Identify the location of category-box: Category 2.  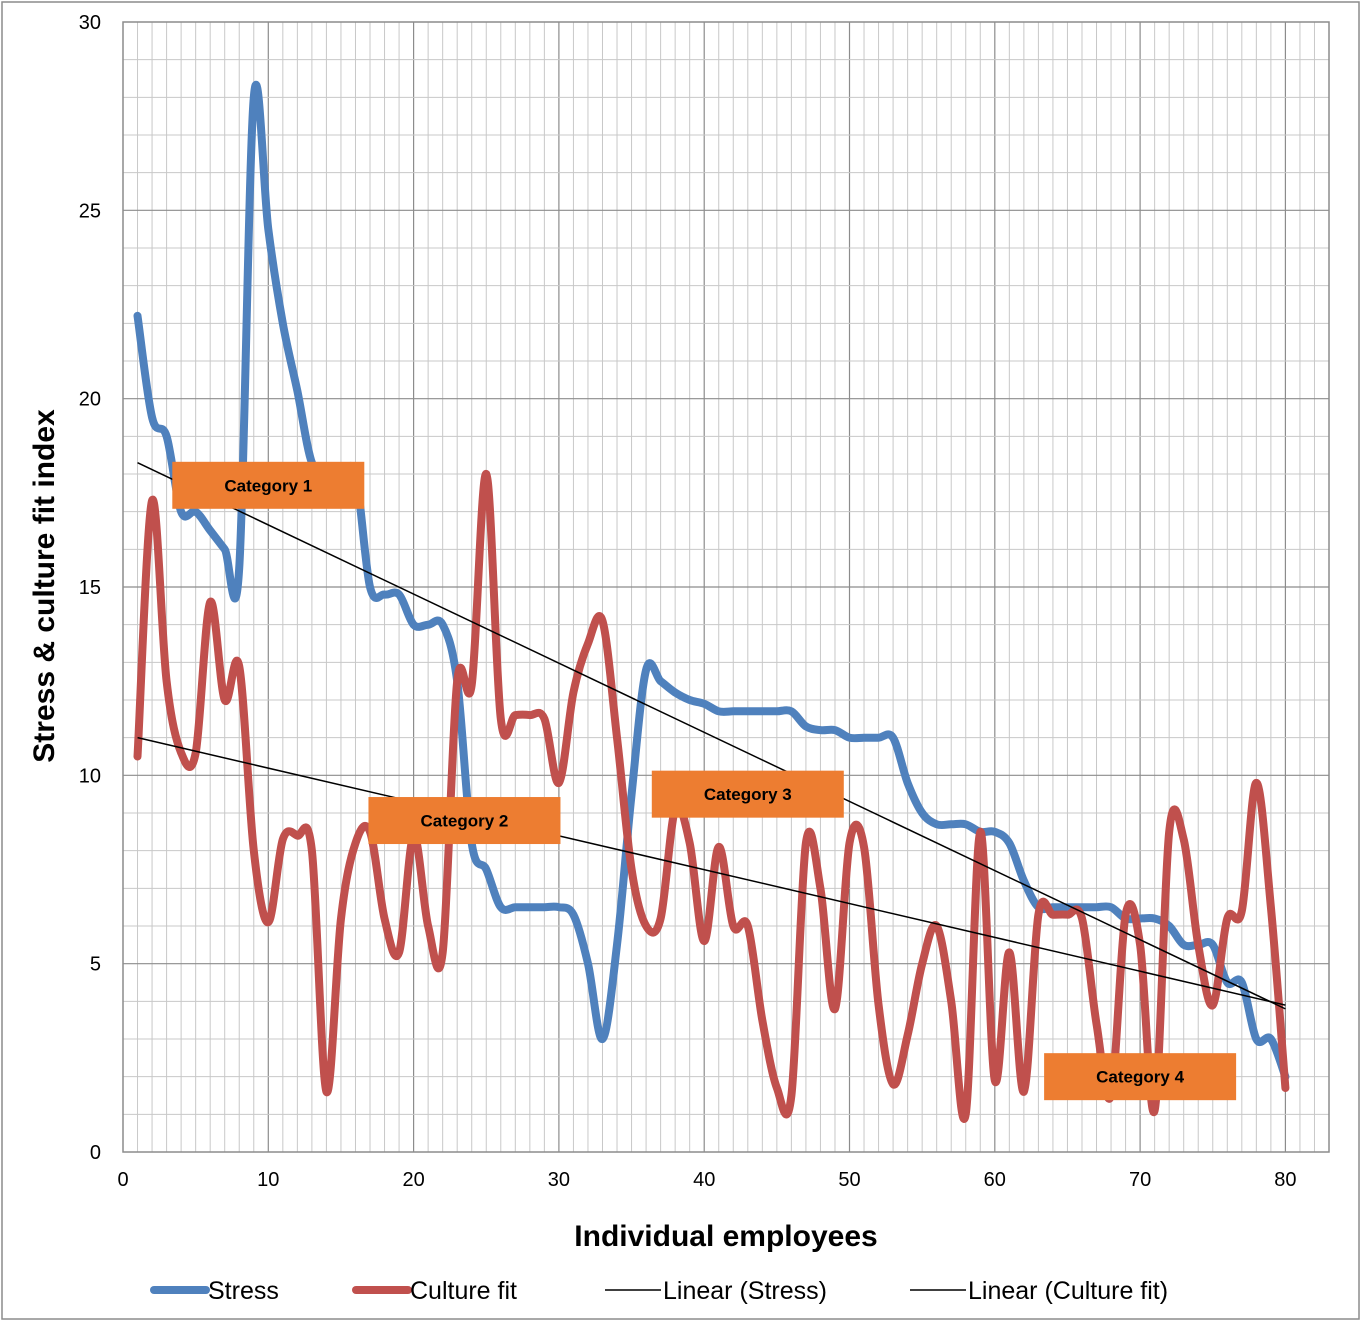
(464, 821).